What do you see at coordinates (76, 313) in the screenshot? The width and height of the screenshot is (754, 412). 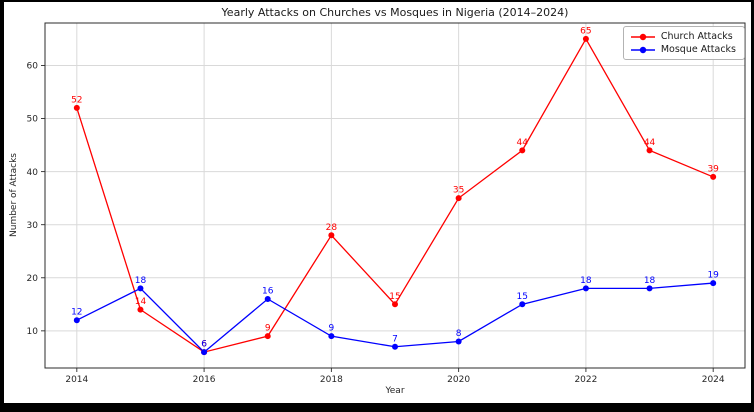 I see `data-point-label-mosque-attacks: 12` at bounding box center [76, 313].